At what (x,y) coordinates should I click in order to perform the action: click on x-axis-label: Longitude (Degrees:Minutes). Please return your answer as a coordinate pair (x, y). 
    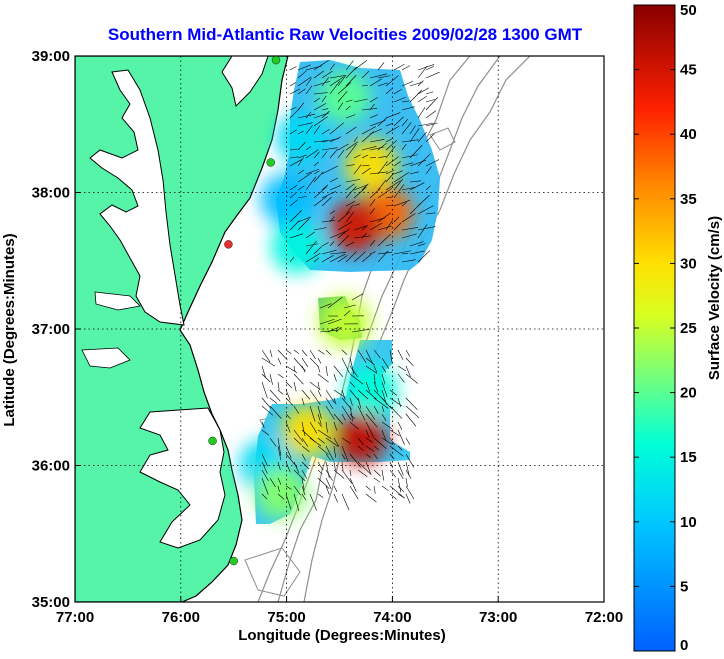
    Looking at the image, I should click on (342, 635).